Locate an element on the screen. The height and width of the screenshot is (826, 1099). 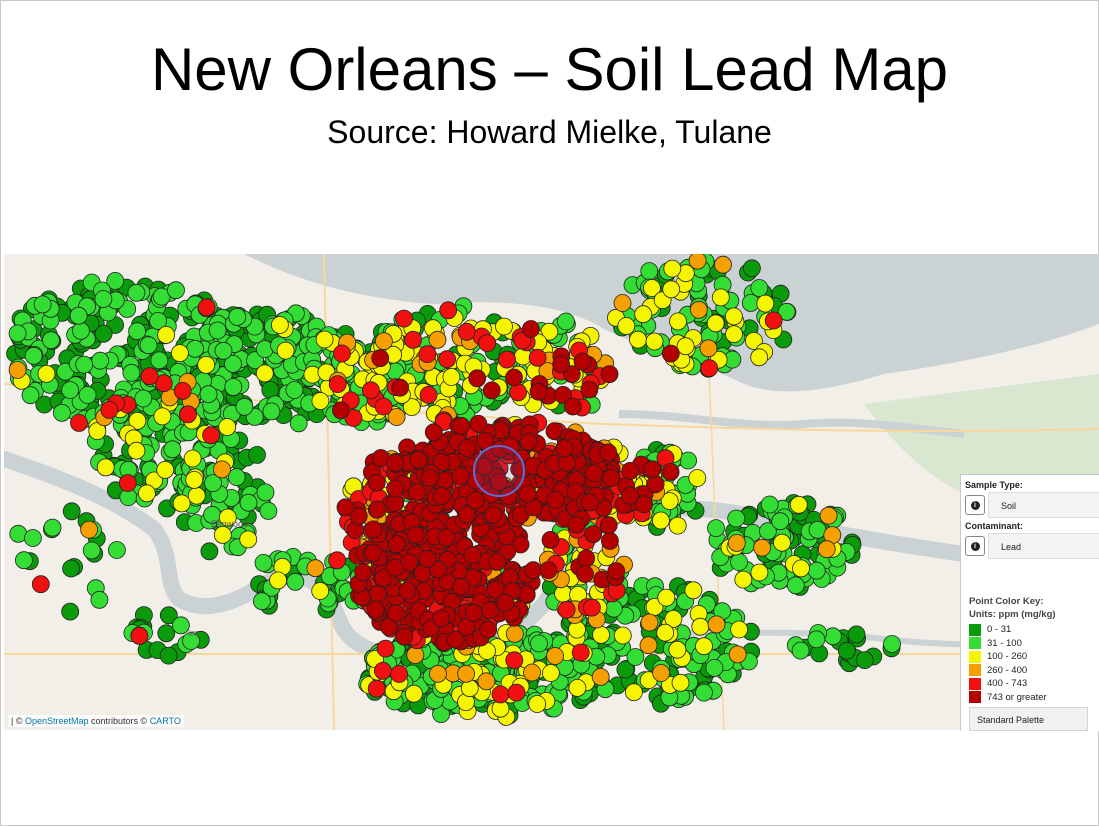
sample-type-select: Soil is located at coordinates (1043, 505).